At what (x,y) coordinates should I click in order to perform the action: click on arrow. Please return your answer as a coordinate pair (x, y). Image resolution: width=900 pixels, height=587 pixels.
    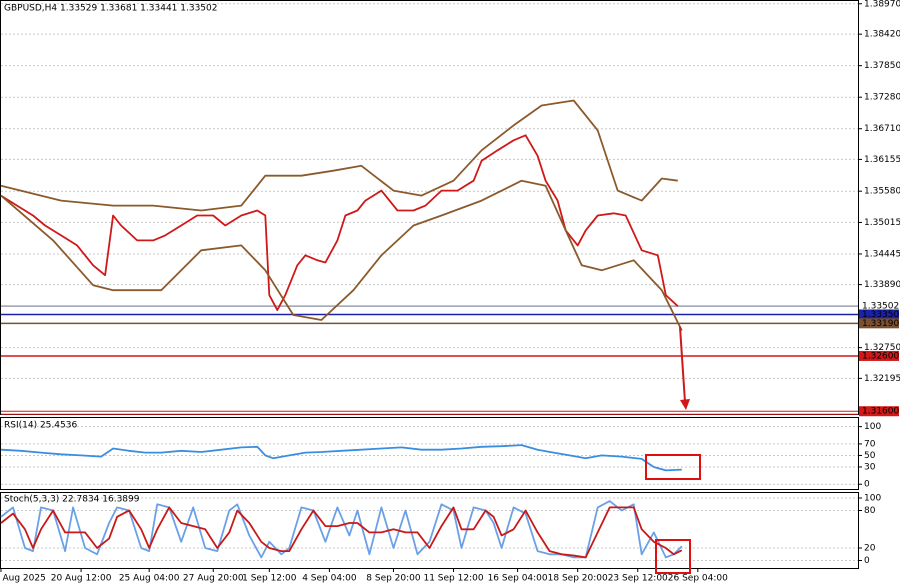
    Looking at the image, I should click on (682, 364).